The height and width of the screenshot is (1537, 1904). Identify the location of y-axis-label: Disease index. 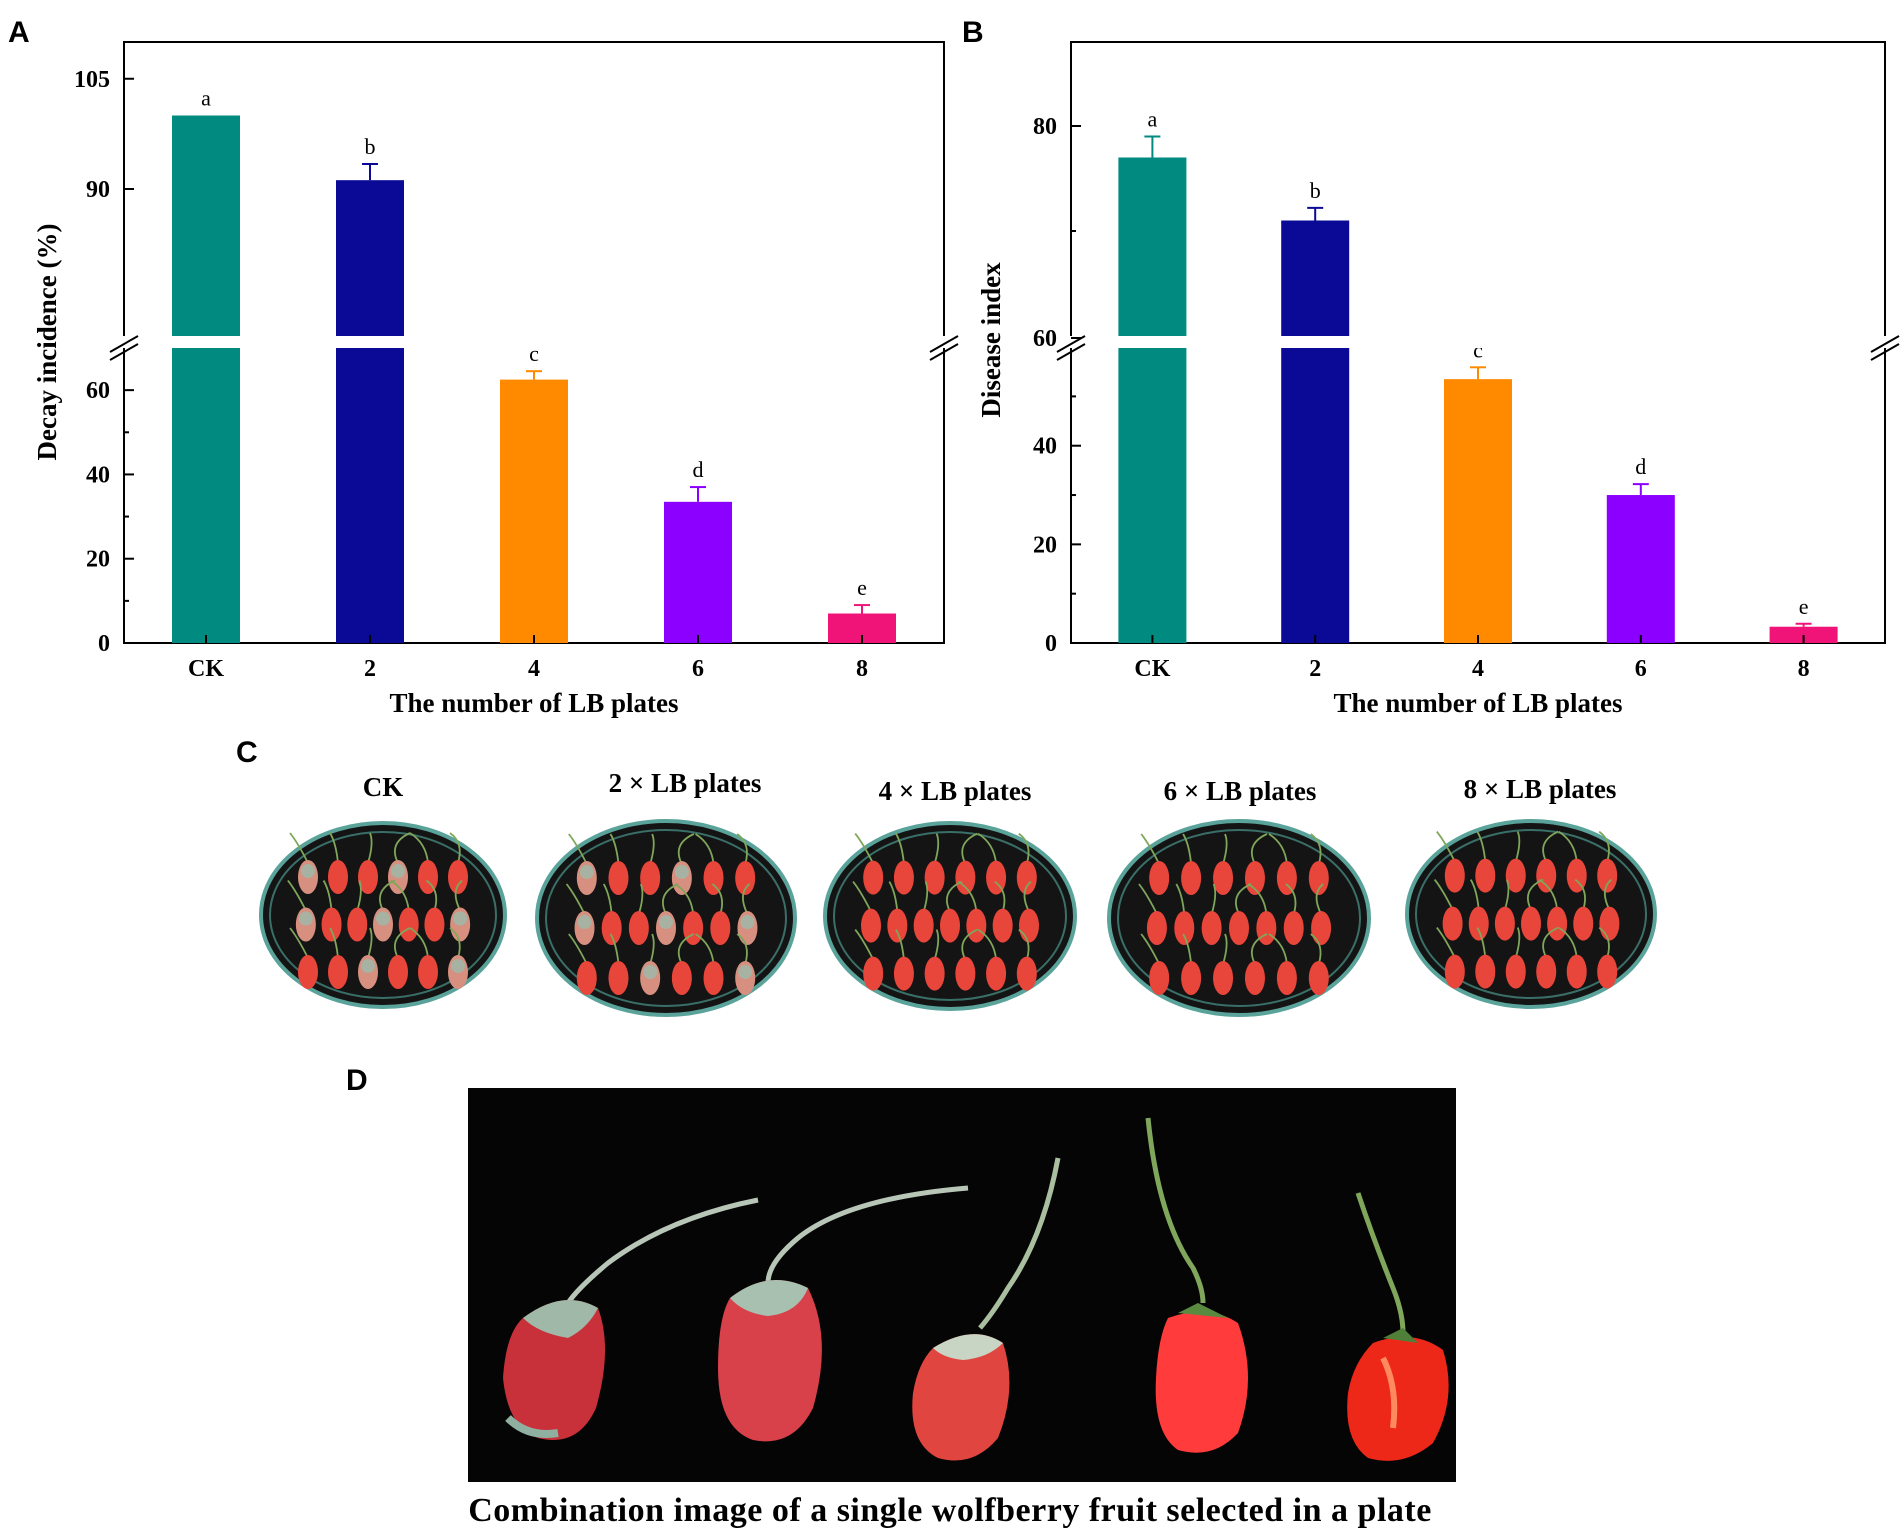
(991, 340).